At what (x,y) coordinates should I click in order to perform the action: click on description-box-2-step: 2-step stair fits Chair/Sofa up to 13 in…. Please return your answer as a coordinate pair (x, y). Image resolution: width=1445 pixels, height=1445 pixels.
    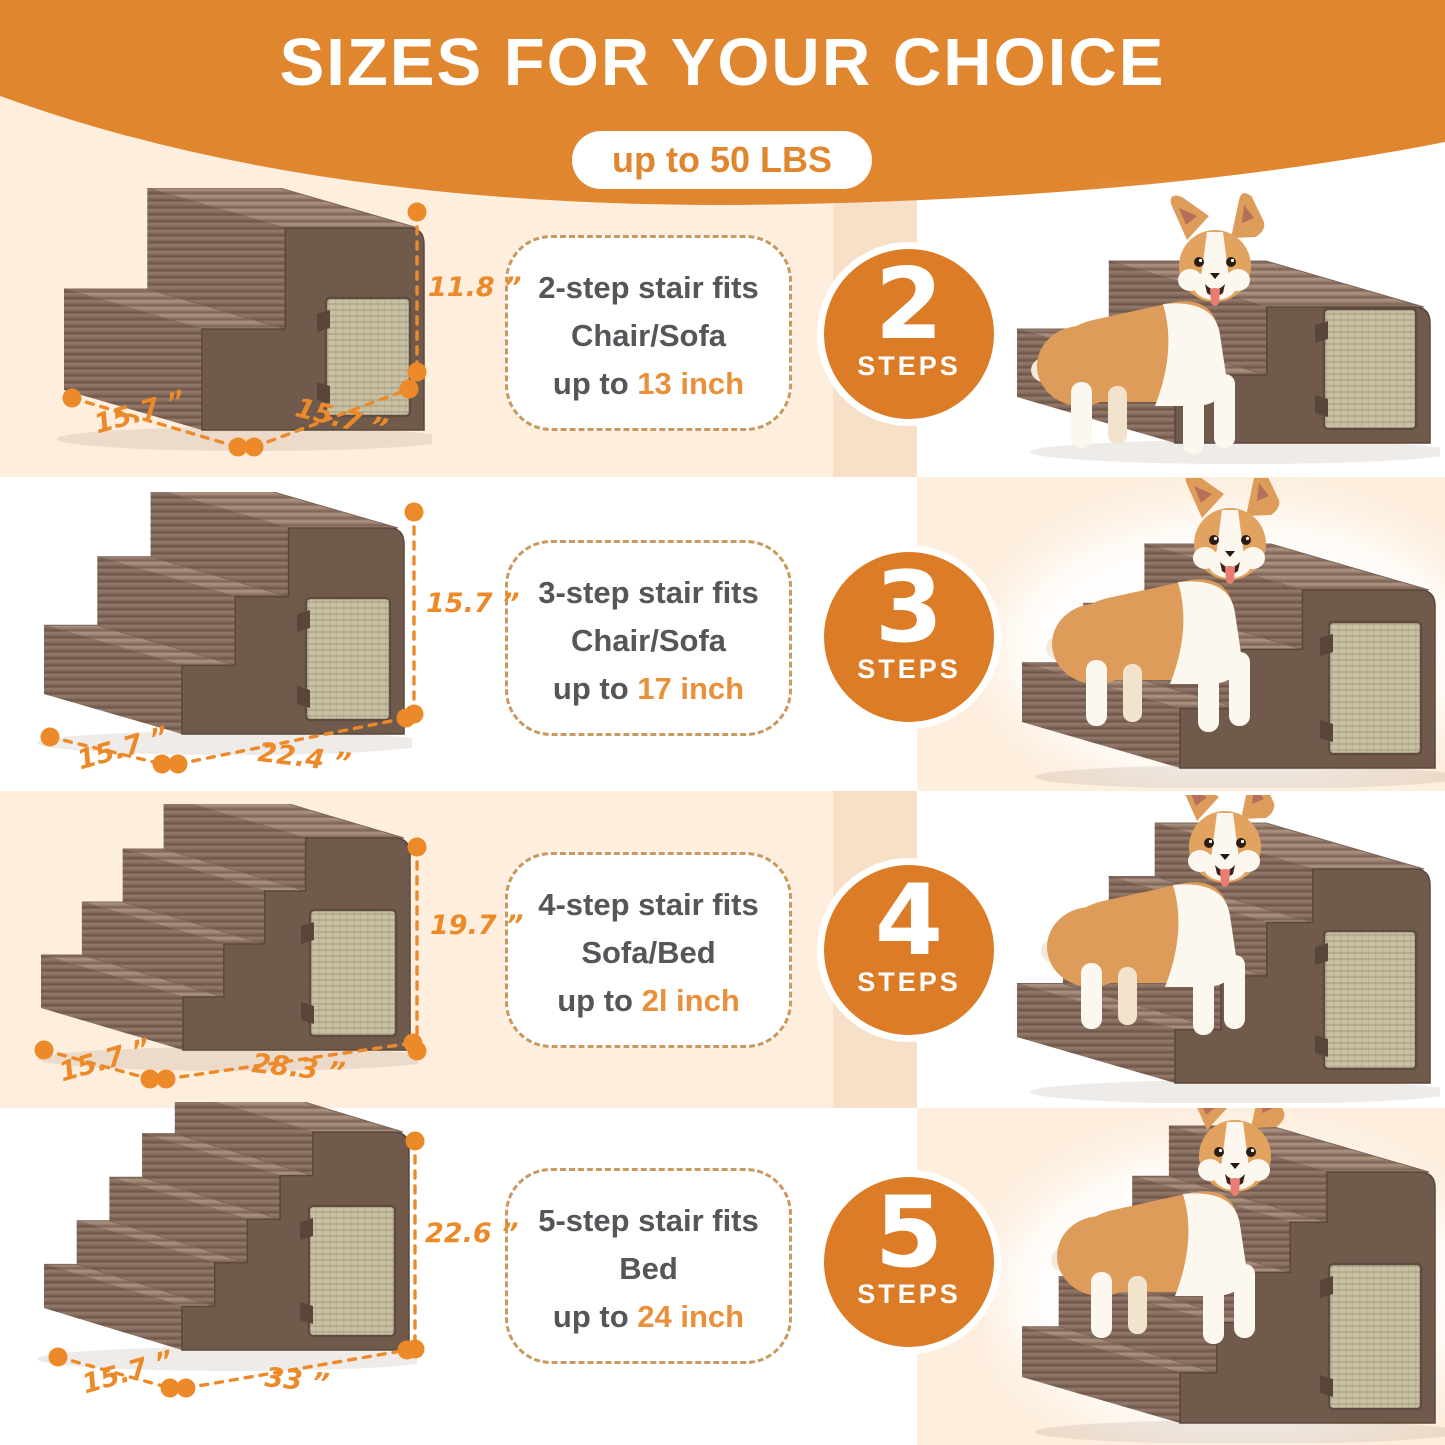
    Looking at the image, I should click on (648, 333).